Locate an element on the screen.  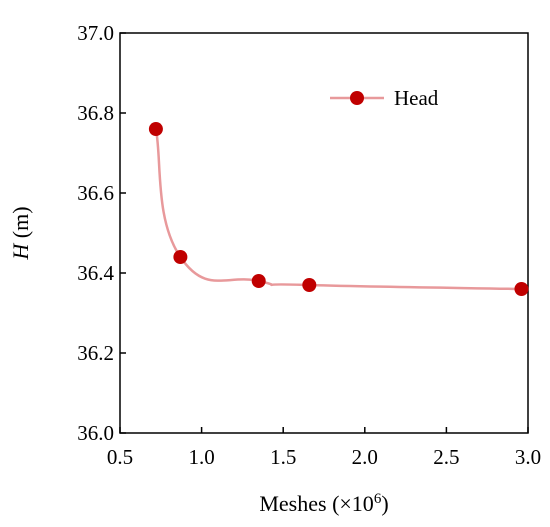
legend-marker is located at coordinates (357, 98).